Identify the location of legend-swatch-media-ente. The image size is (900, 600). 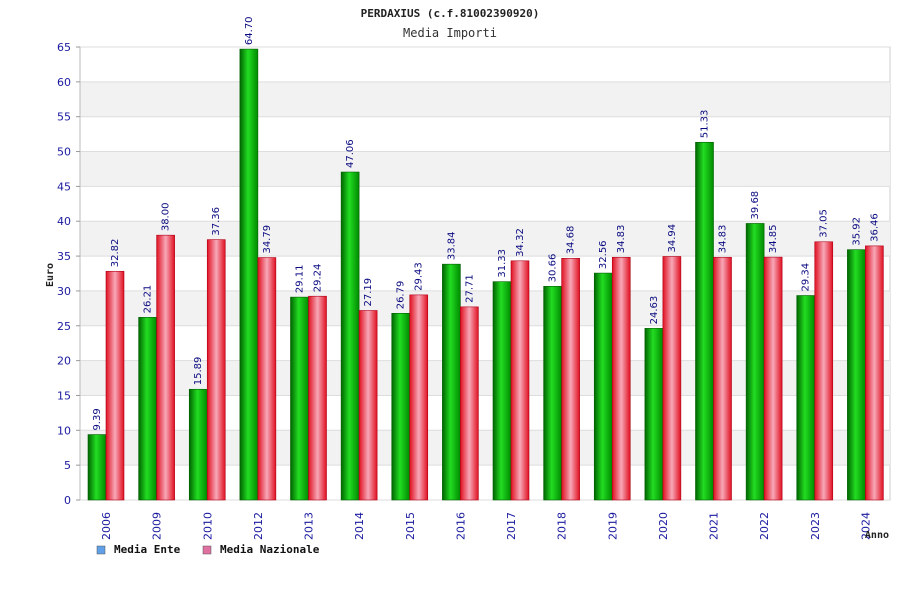
(101, 550).